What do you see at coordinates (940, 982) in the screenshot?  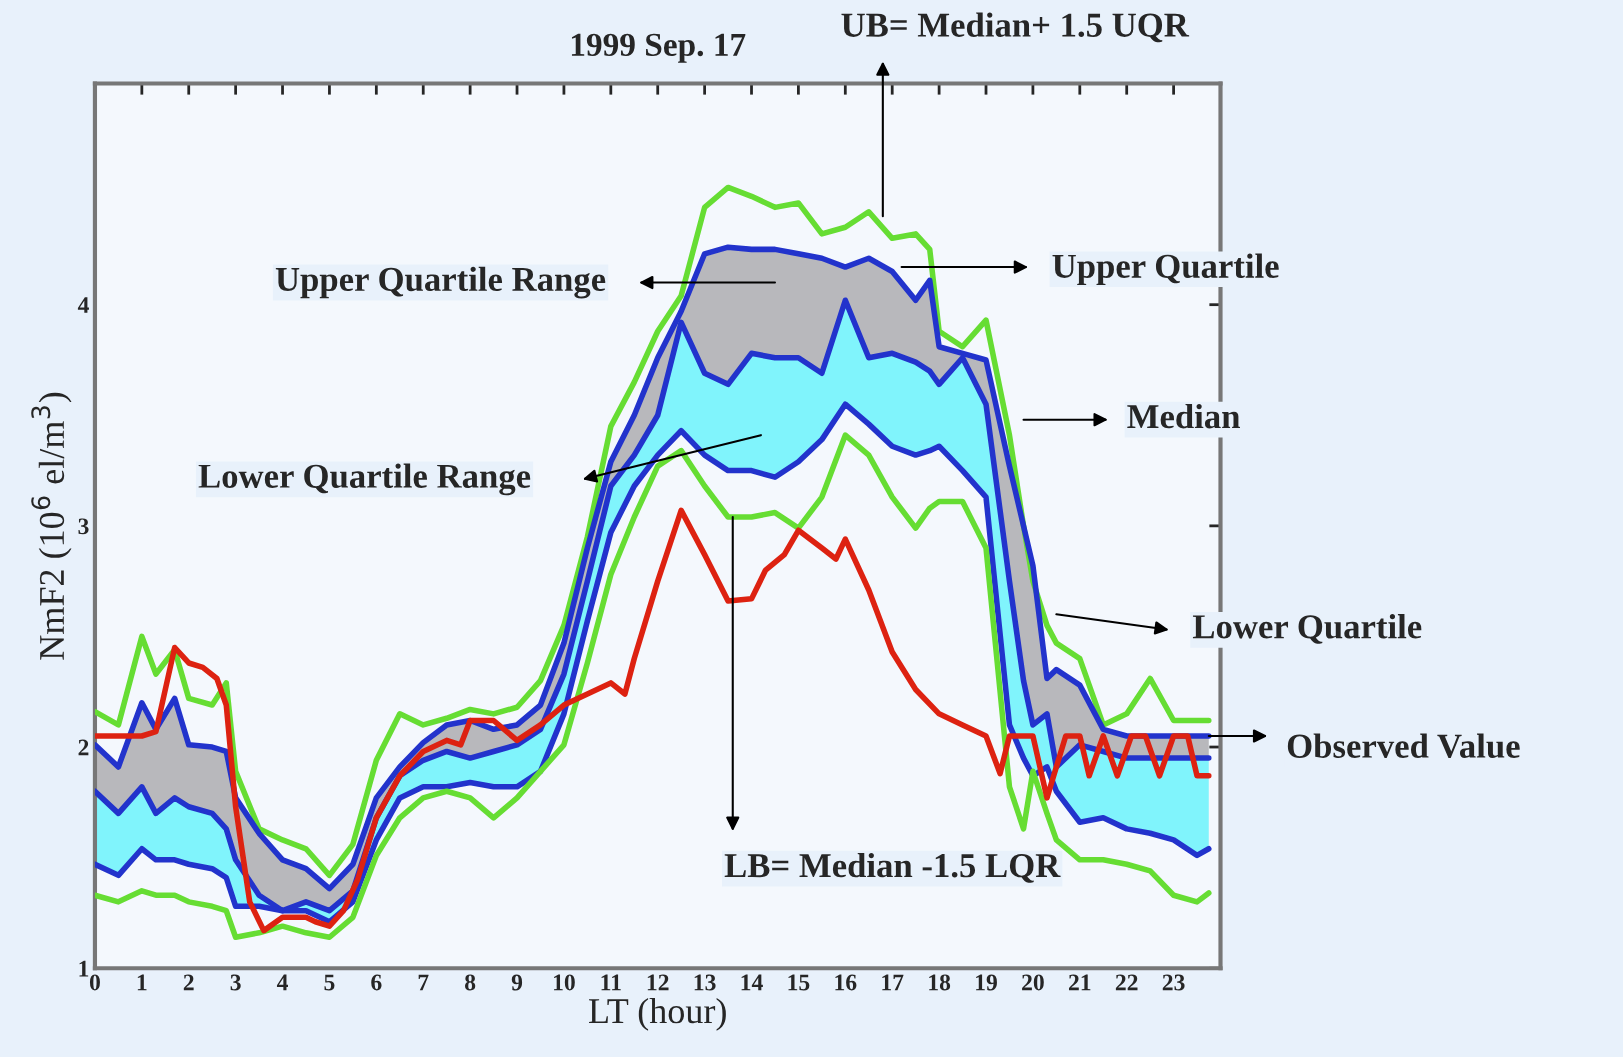 I see `x-tick-label: 18` at bounding box center [940, 982].